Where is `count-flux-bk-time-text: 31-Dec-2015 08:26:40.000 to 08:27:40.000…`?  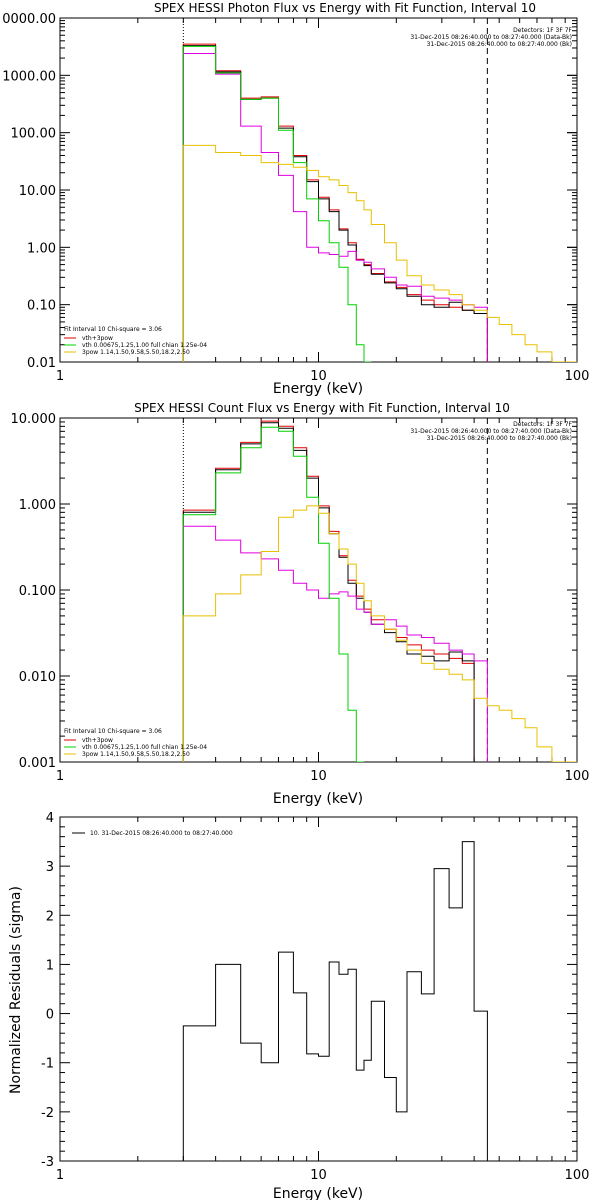 count-flux-bk-time-text: 31-Dec-2015 08:26:40.000 to 08:27:40.000… is located at coordinates (499, 438).